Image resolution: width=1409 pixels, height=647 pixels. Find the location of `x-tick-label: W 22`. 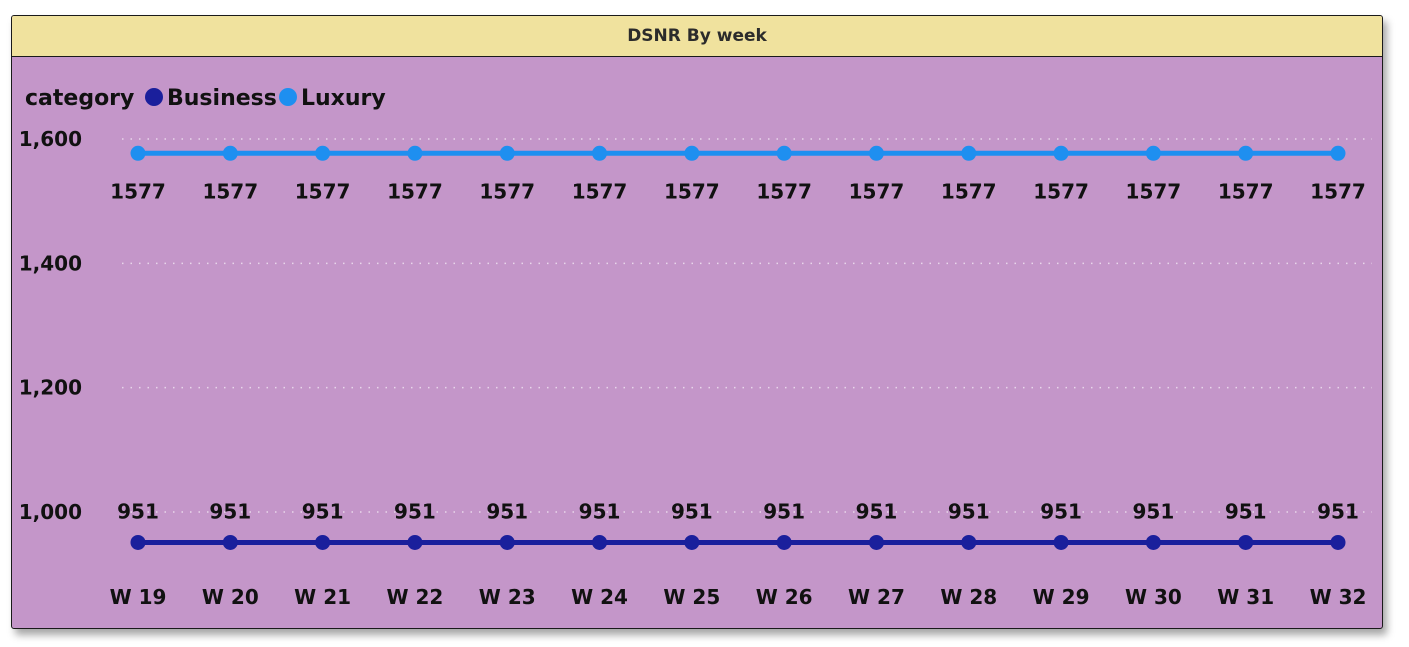

x-tick-label: W 22 is located at coordinates (414, 597).